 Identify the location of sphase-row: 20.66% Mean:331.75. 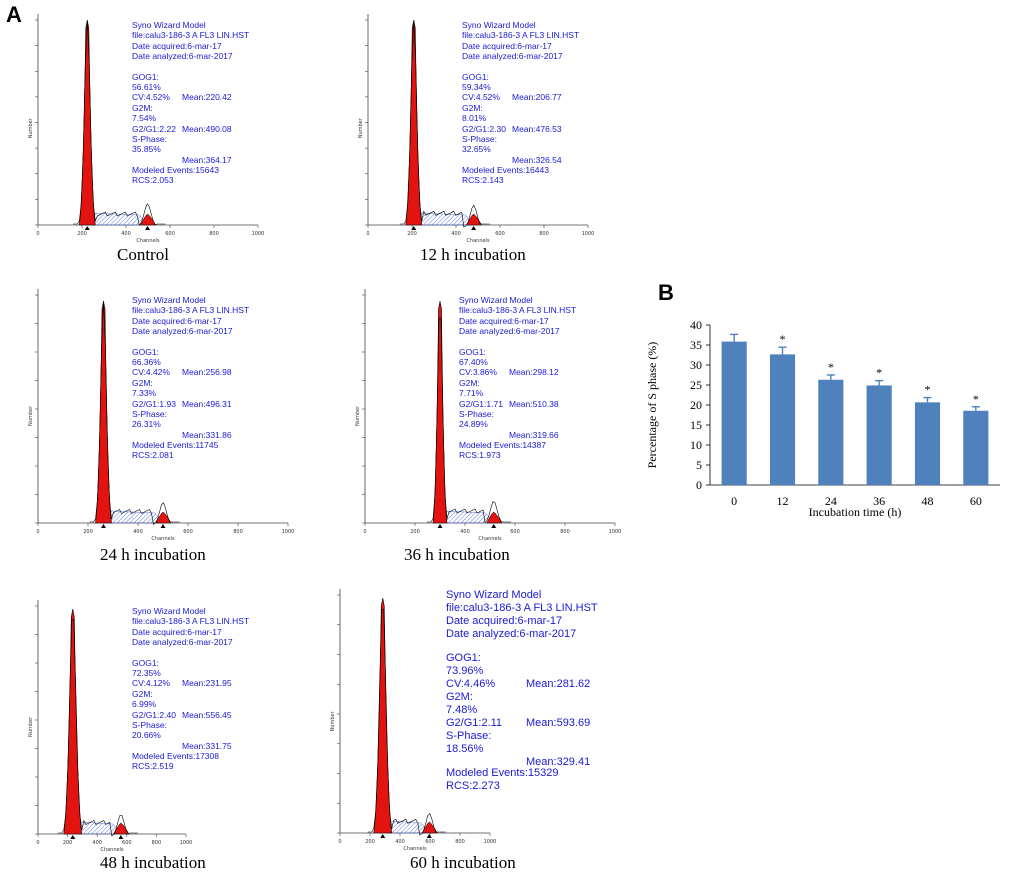
(217, 740).